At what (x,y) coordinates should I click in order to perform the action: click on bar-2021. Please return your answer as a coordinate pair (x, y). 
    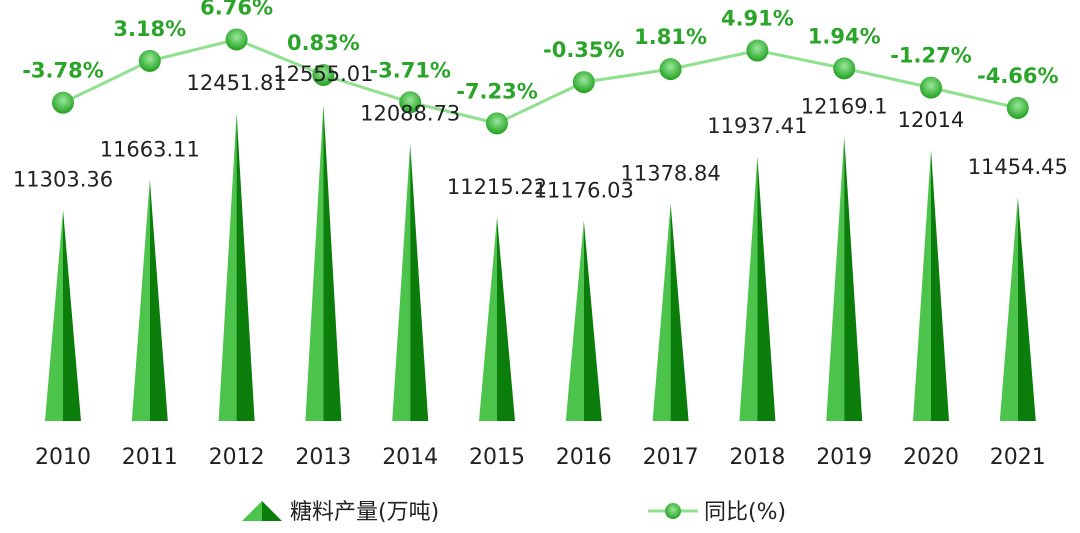
    Looking at the image, I should click on (1017, 308).